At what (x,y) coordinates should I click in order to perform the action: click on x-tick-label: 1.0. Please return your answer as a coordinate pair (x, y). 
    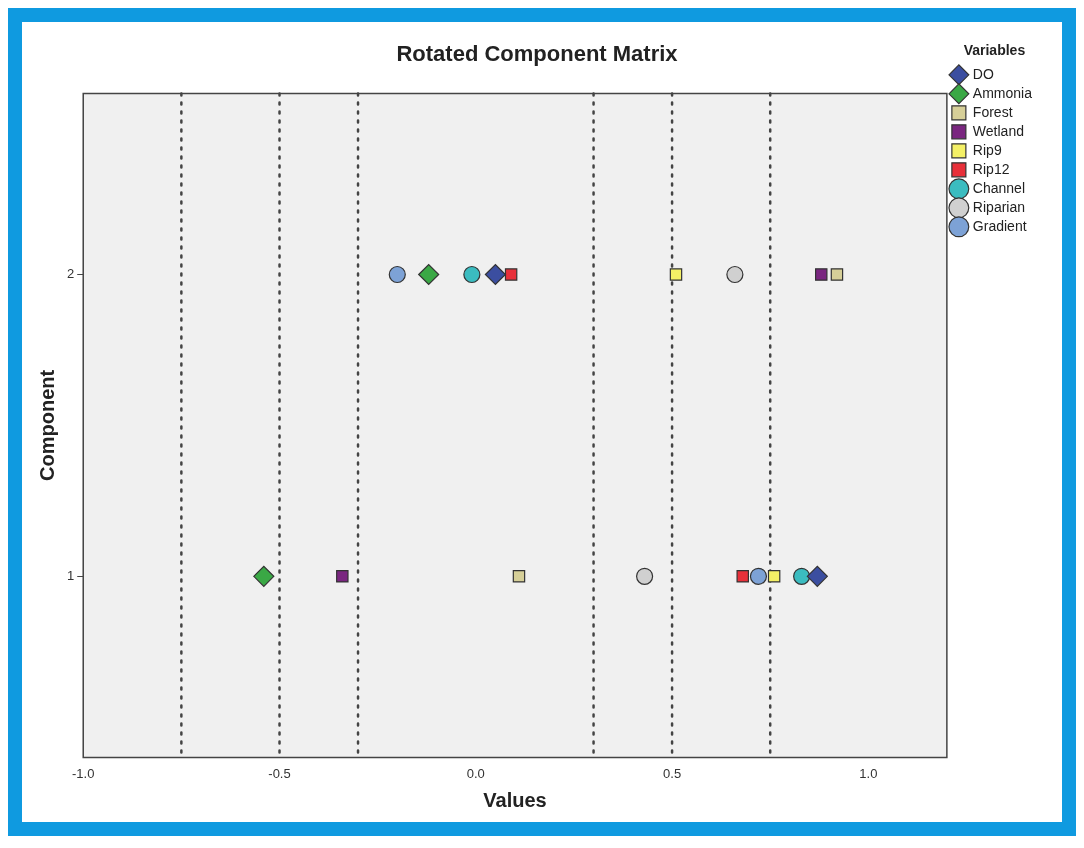
    Looking at the image, I should click on (868, 773).